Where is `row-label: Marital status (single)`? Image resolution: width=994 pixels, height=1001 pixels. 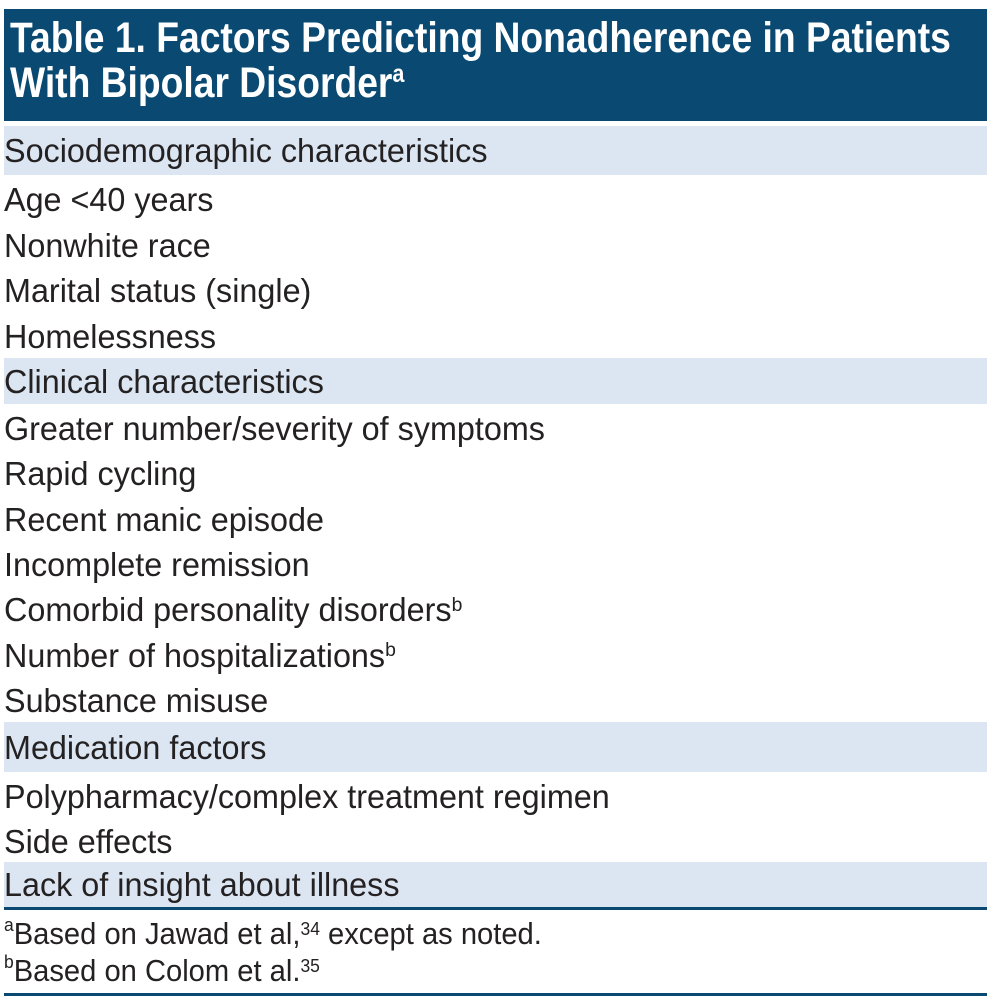
row-label: Marital status (single) is located at coordinates (158, 291).